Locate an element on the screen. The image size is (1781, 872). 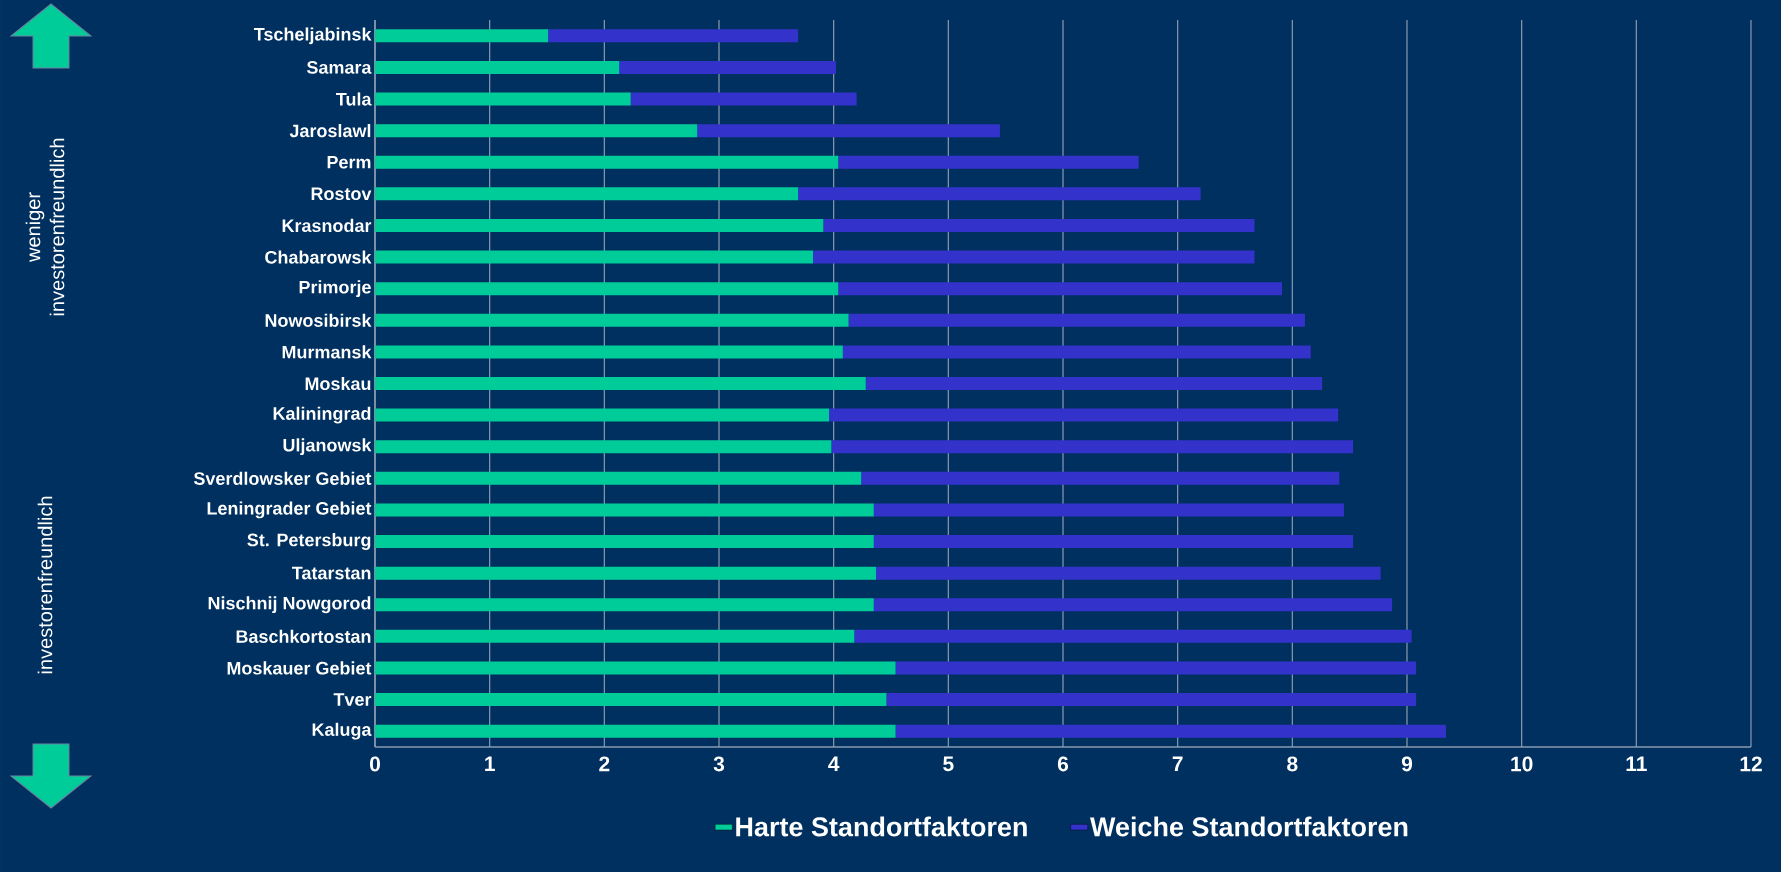
y-tick-label: Tula is located at coordinates (354, 99).